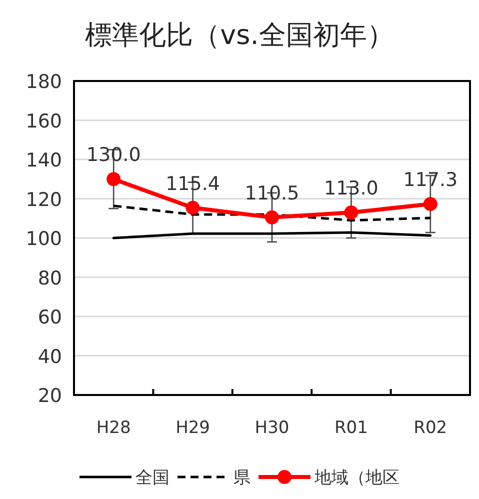 This screenshot has width=479, height=499. Describe the element at coordinates (50, 278) in the screenshot. I see `y-tick-label: 80` at that location.